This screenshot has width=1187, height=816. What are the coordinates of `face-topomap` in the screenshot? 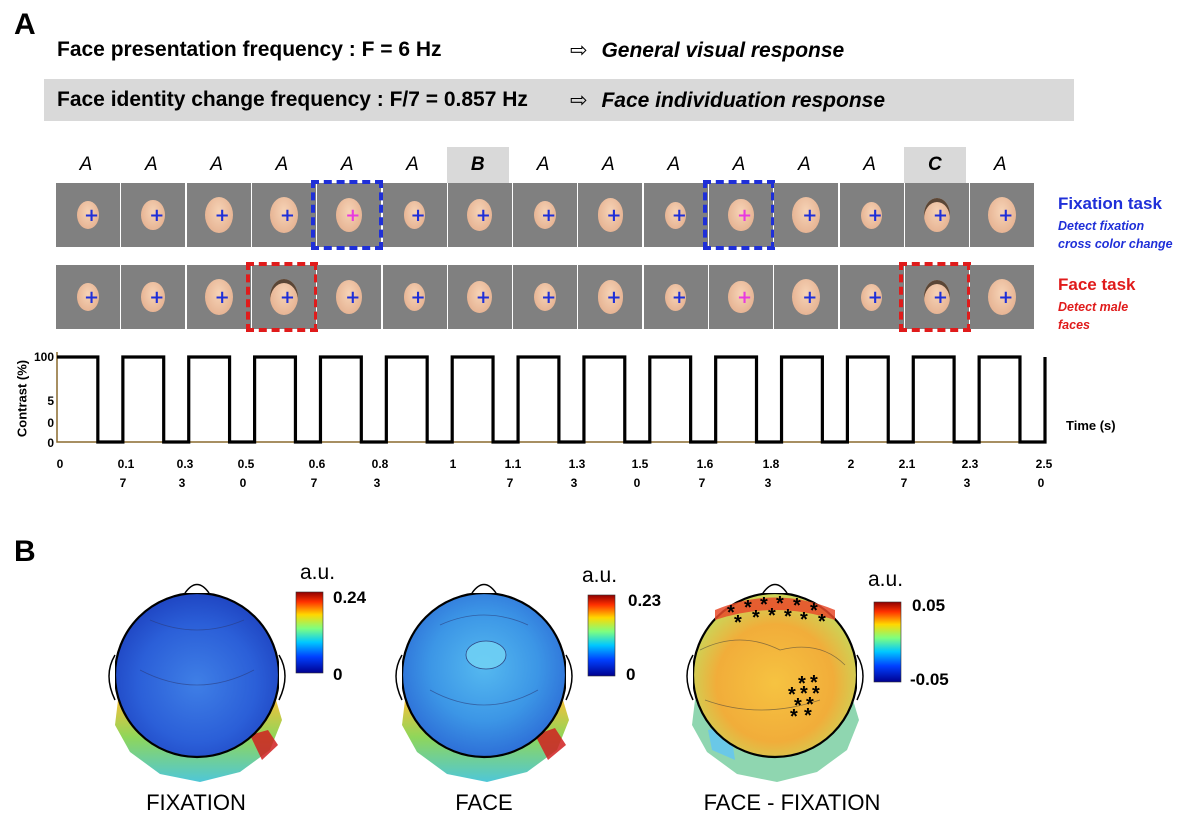 It's located at (484, 682).